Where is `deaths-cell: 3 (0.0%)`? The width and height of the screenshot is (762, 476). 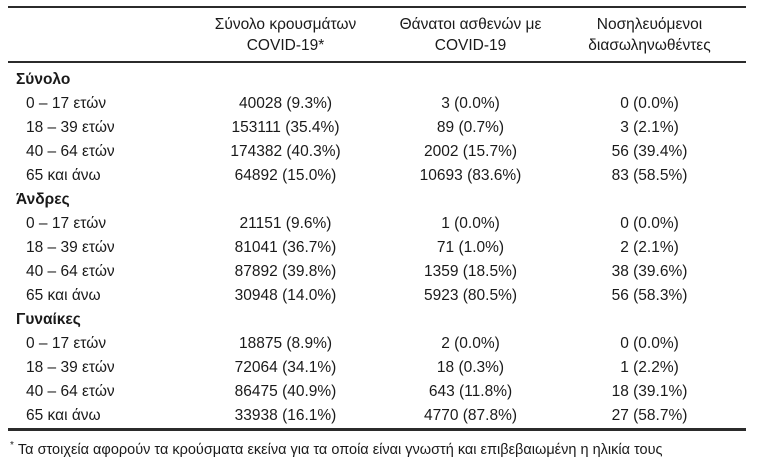 deaths-cell: 3 (0.0%) is located at coordinates (470, 103).